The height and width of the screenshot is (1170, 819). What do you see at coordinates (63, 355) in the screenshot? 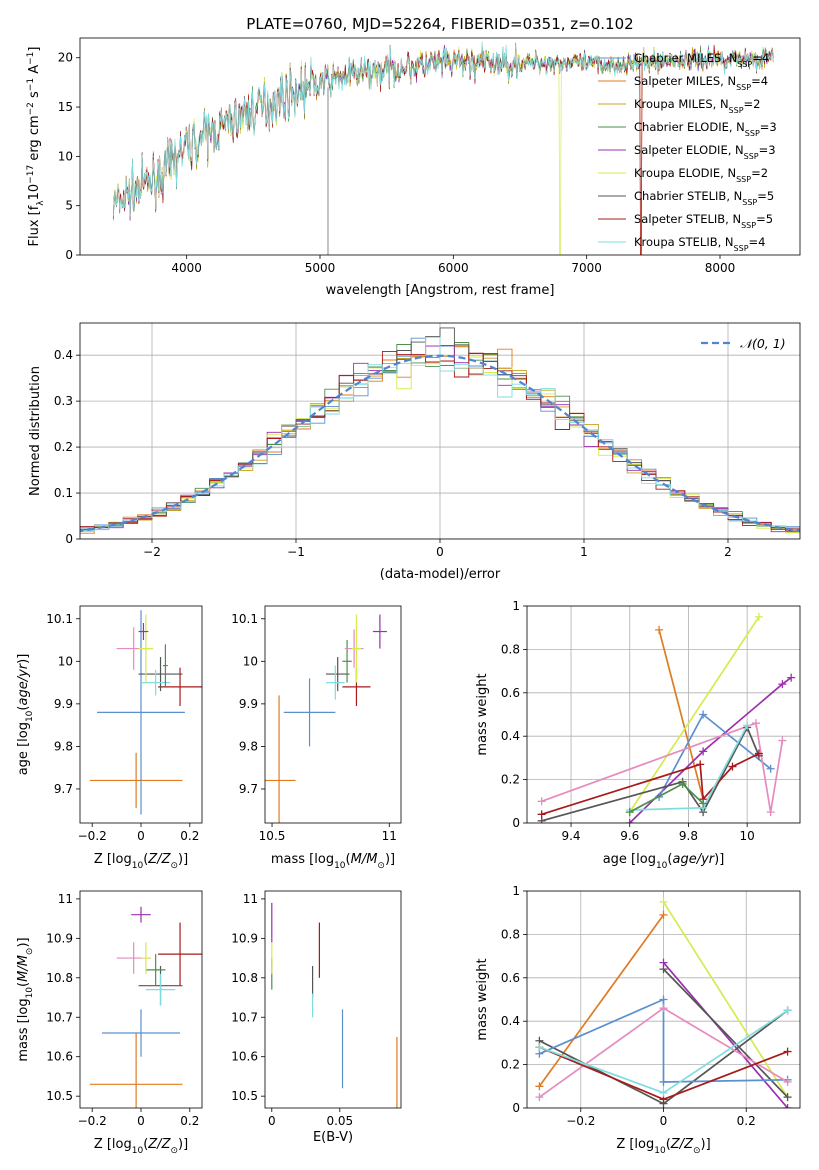
I see `y-tick-label: 0.4` at bounding box center [63, 355].